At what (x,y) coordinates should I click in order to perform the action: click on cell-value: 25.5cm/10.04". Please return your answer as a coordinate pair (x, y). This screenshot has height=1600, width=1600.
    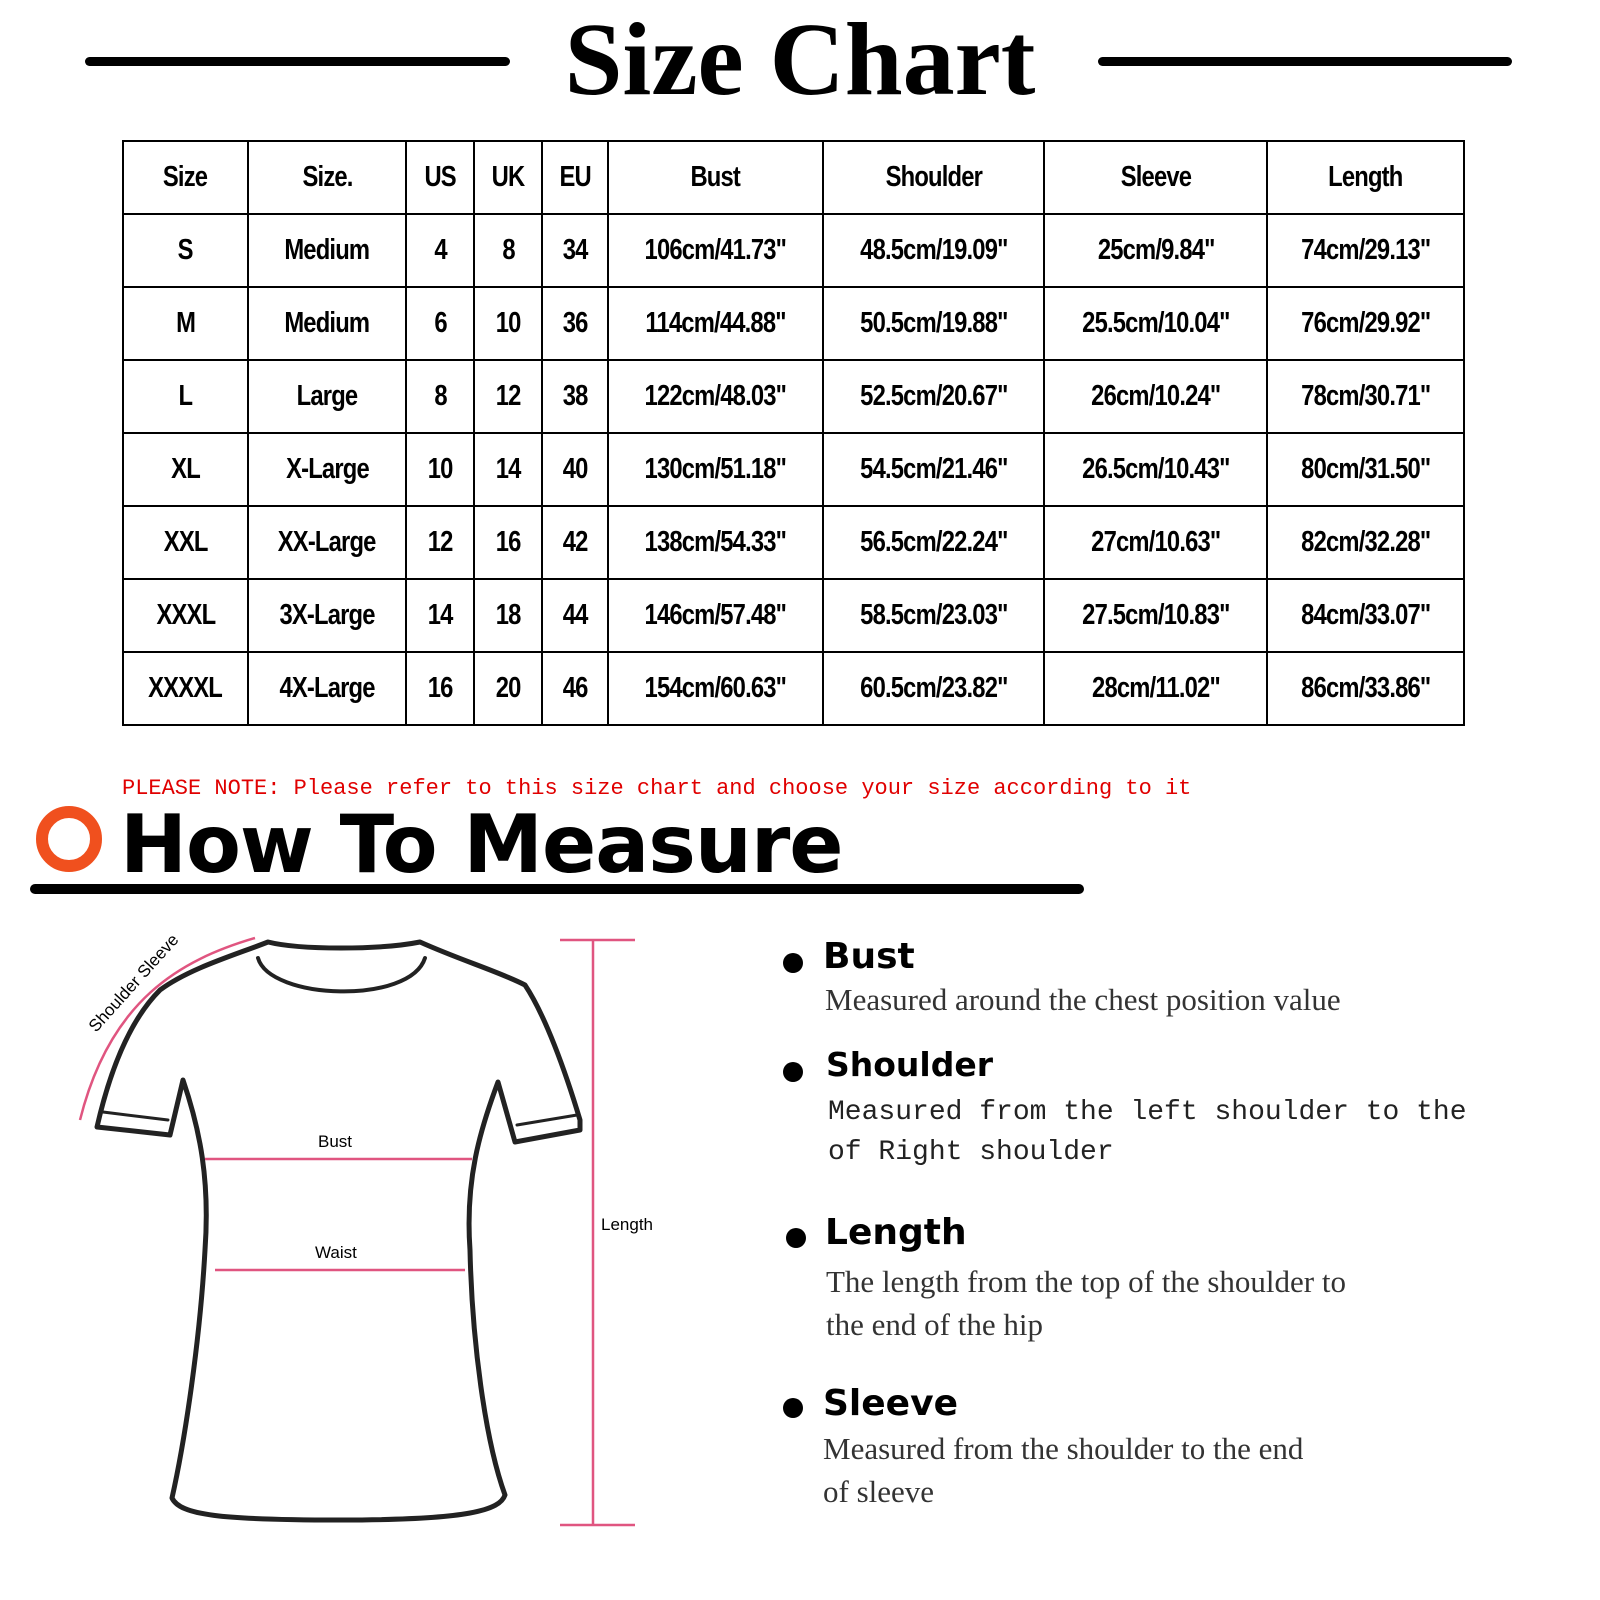
    Looking at the image, I should click on (1156, 323).